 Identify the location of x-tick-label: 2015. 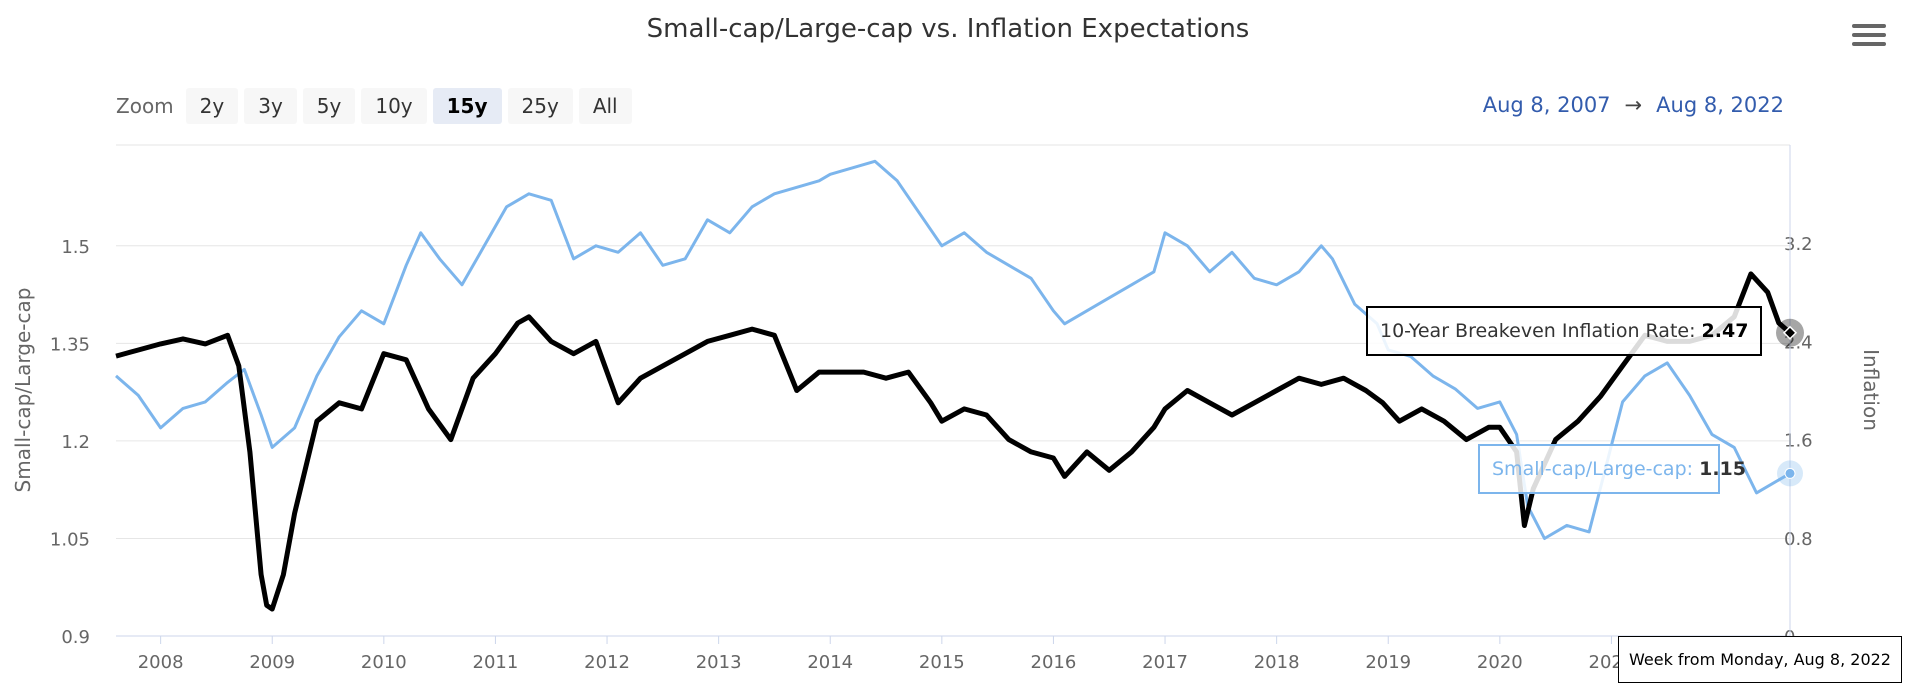
(942, 662).